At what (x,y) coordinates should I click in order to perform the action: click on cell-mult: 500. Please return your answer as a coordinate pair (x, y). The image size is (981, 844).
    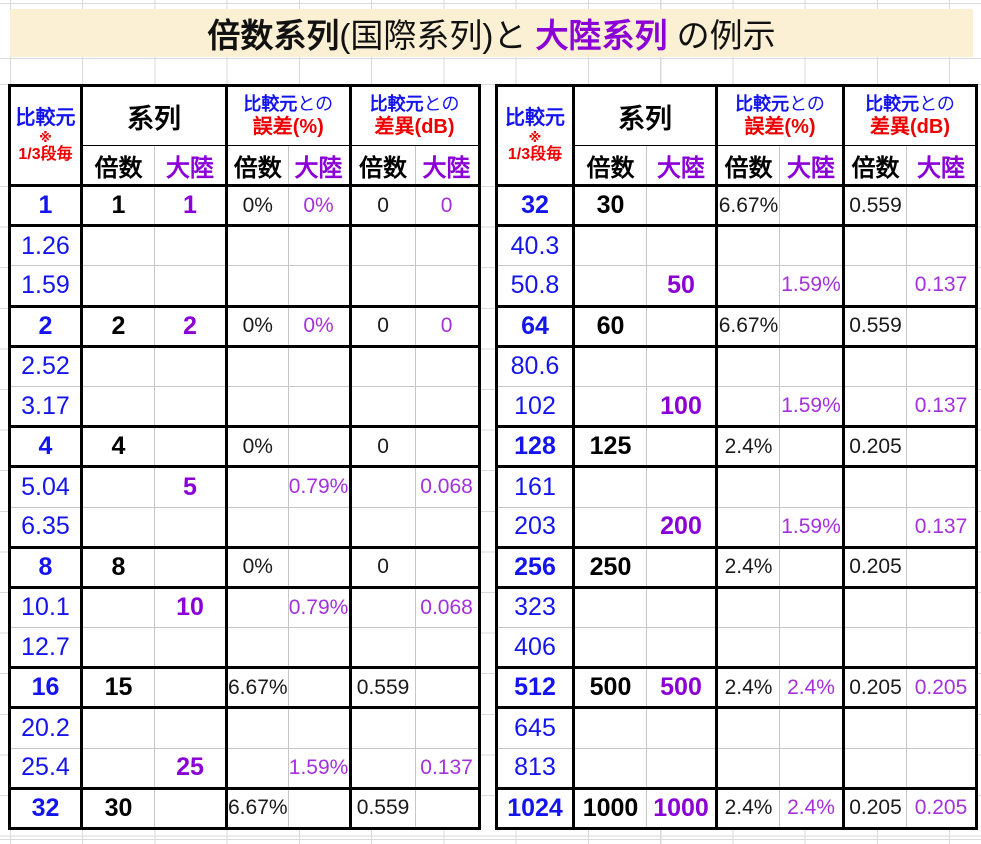
    Looking at the image, I should click on (610, 687).